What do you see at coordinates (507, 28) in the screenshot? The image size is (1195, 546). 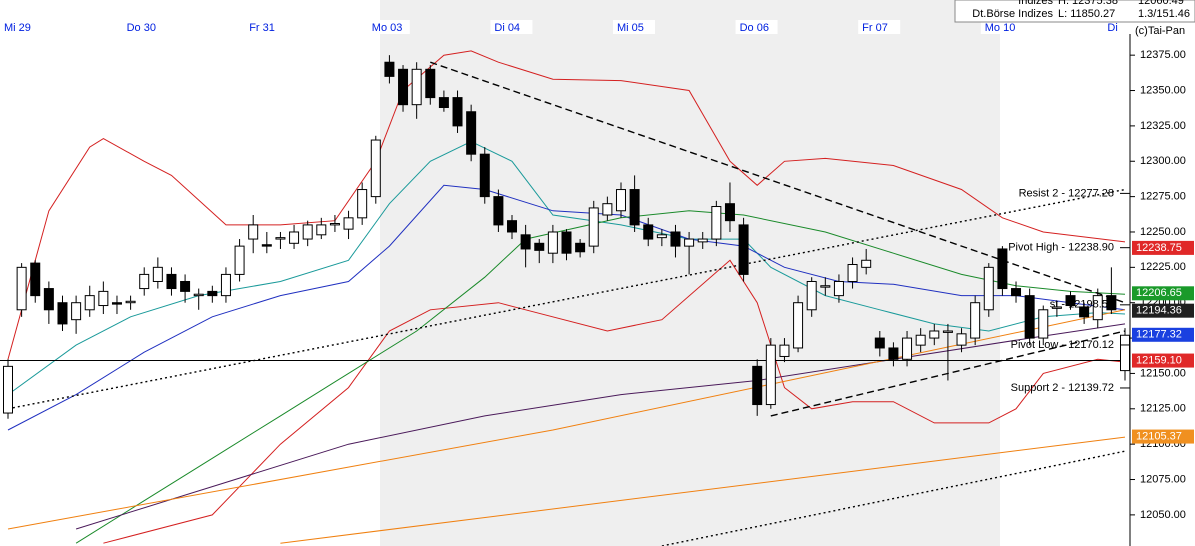 I see `x-tick-label: Di 04` at bounding box center [507, 28].